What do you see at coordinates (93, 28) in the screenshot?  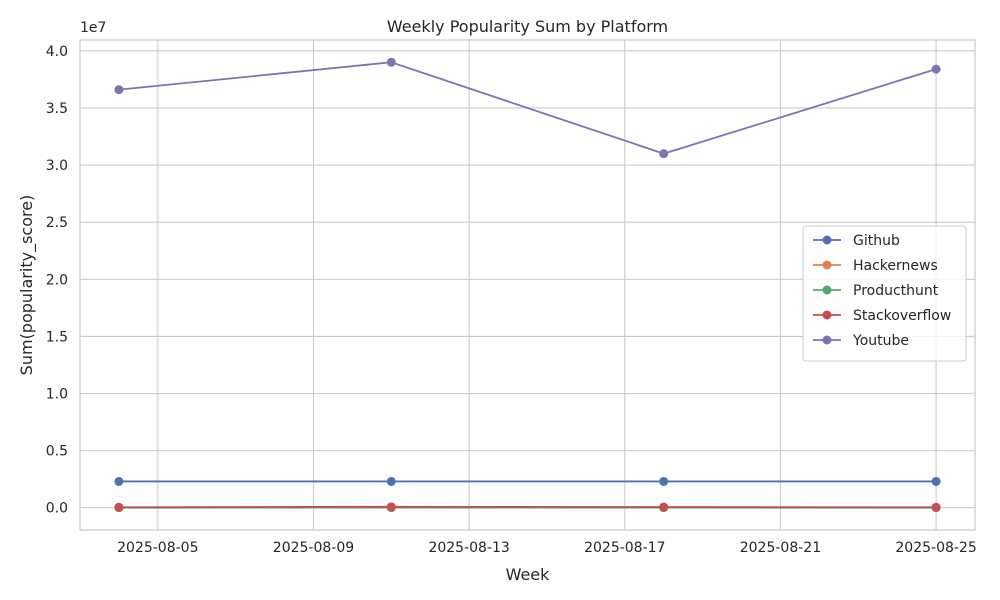 I see `y-axis-offset-text: 1e7` at bounding box center [93, 28].